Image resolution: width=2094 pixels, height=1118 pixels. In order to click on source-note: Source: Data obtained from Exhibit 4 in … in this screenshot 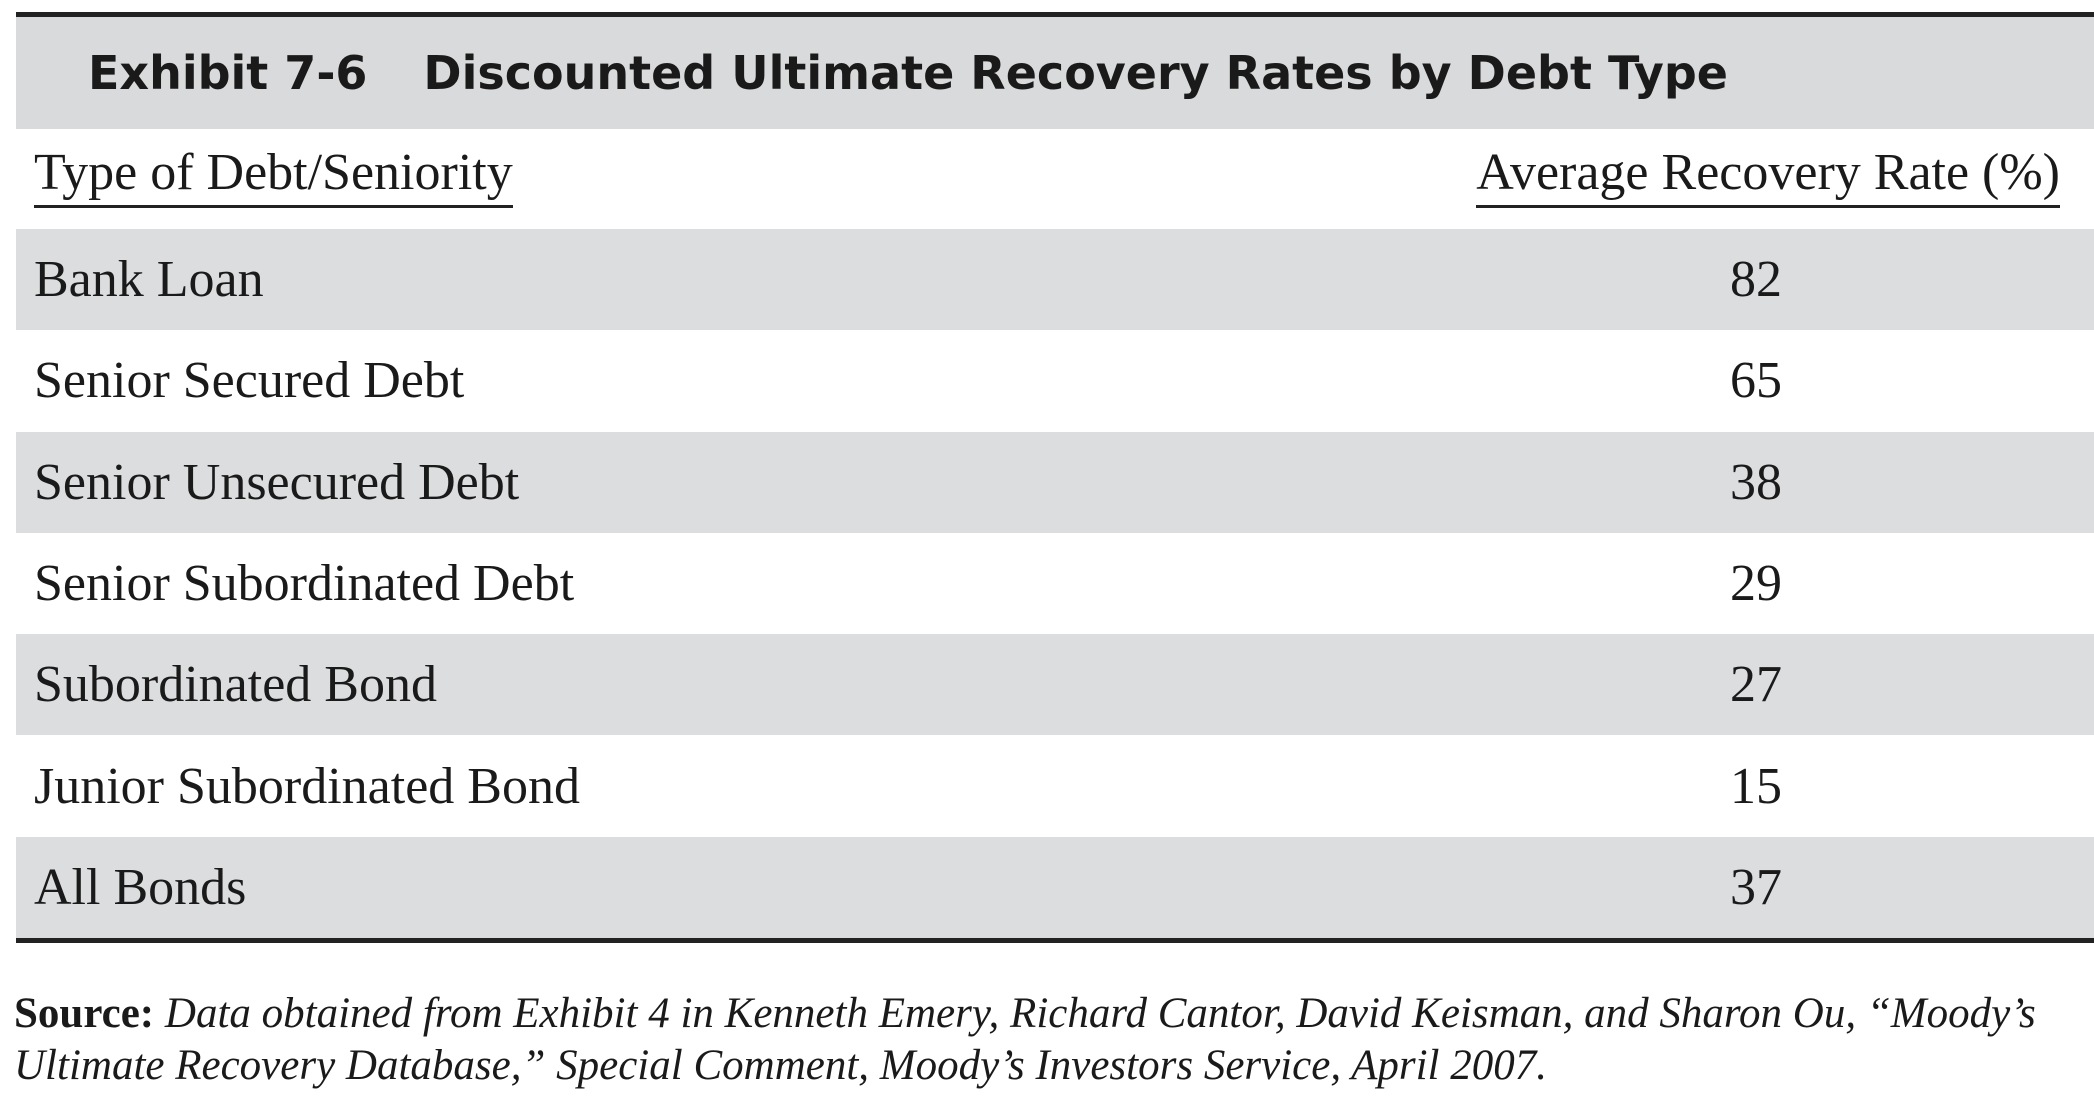, I will do `click(1044, 1040)`.